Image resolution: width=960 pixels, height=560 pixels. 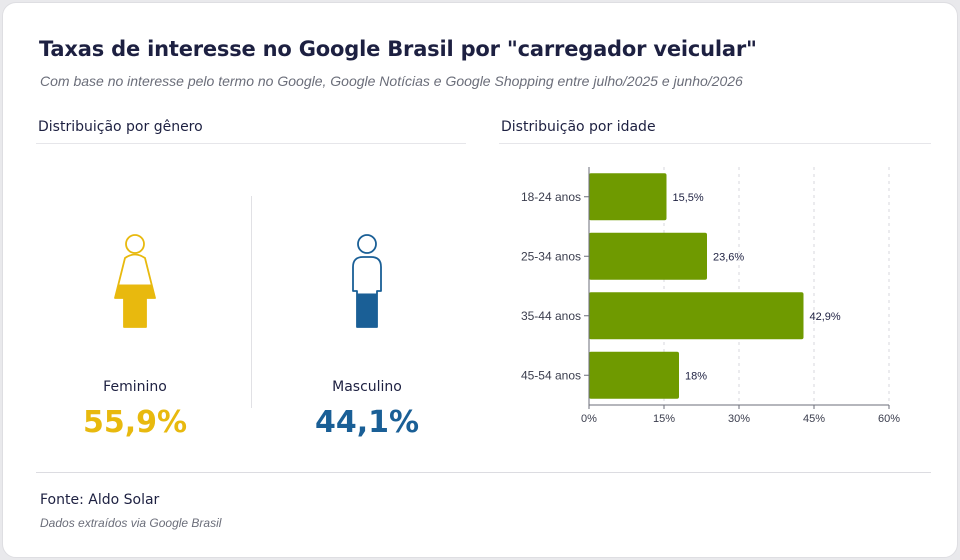 I want to click on y-tick-label: 35-44 anos, so click(x=551, y=316).